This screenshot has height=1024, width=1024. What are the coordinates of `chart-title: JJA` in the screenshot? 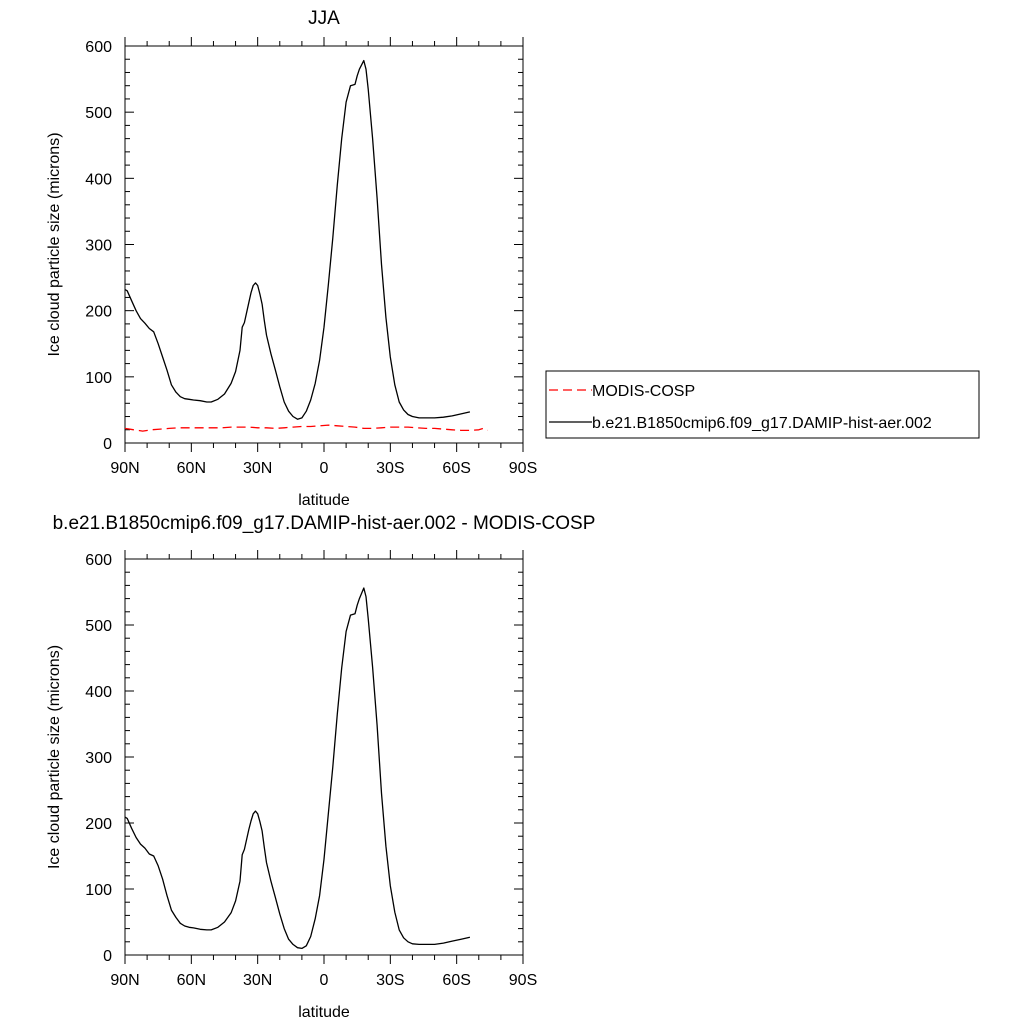 It's located at (324, 18).